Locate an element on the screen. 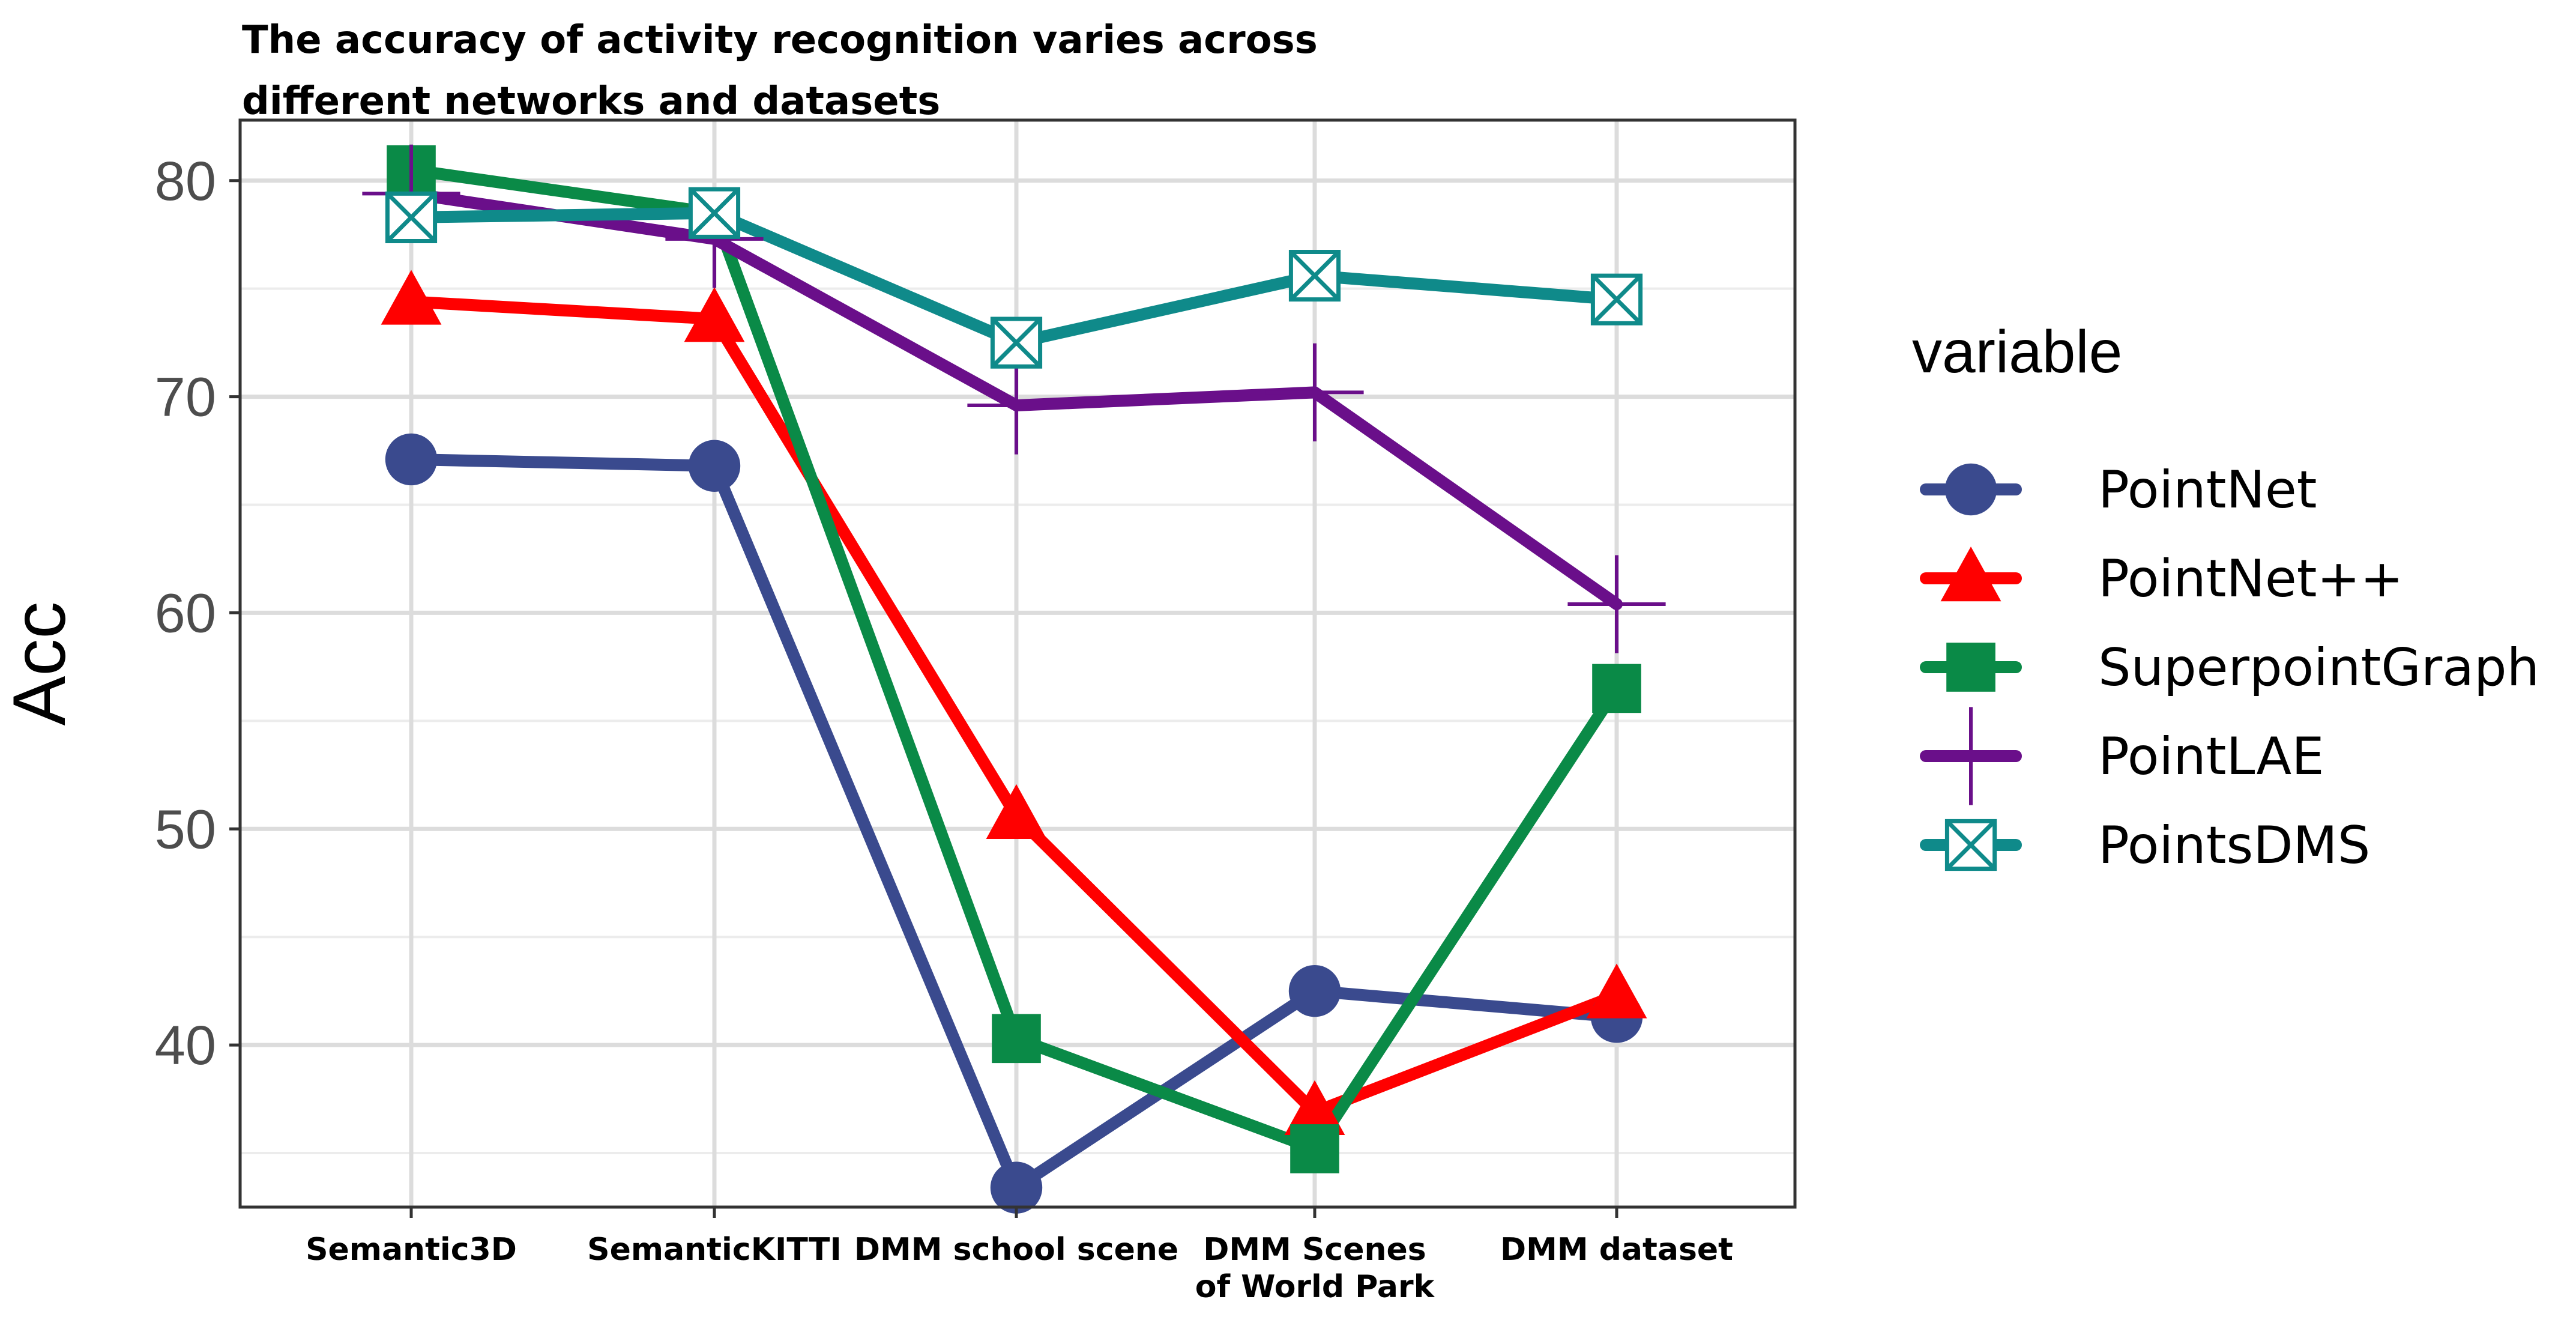  y-tick-label: 60 is located at coordinates (185, 613).